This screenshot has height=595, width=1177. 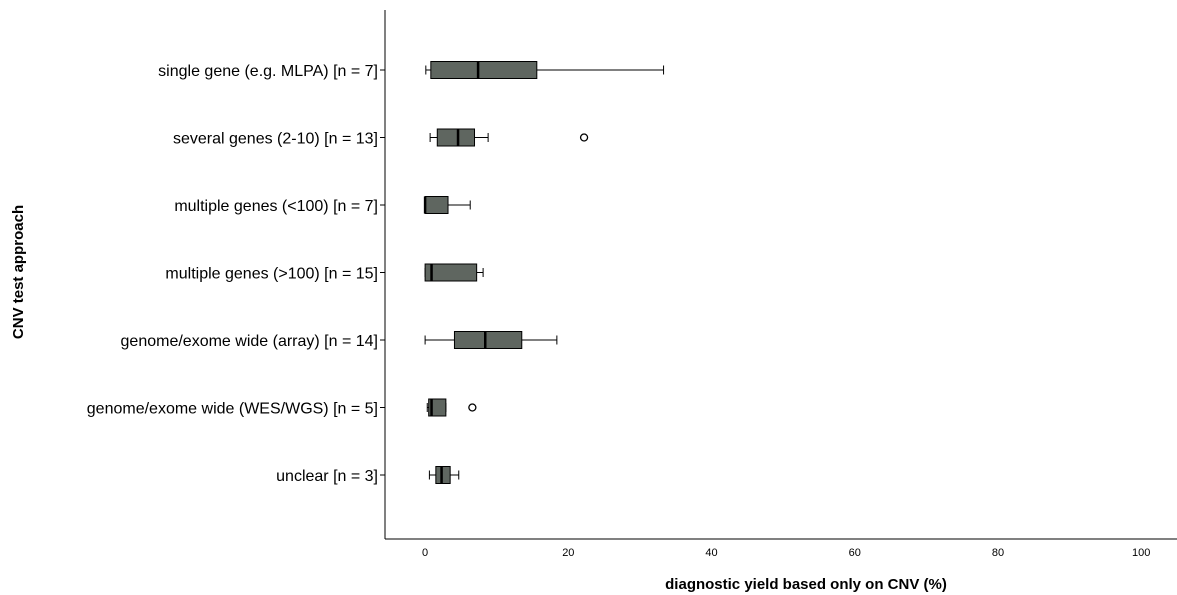 What do you see at coordinates (18, 272) in the screenshot?
I see `y-axis-title: CNV test approach` at bounding box center [18, 272].